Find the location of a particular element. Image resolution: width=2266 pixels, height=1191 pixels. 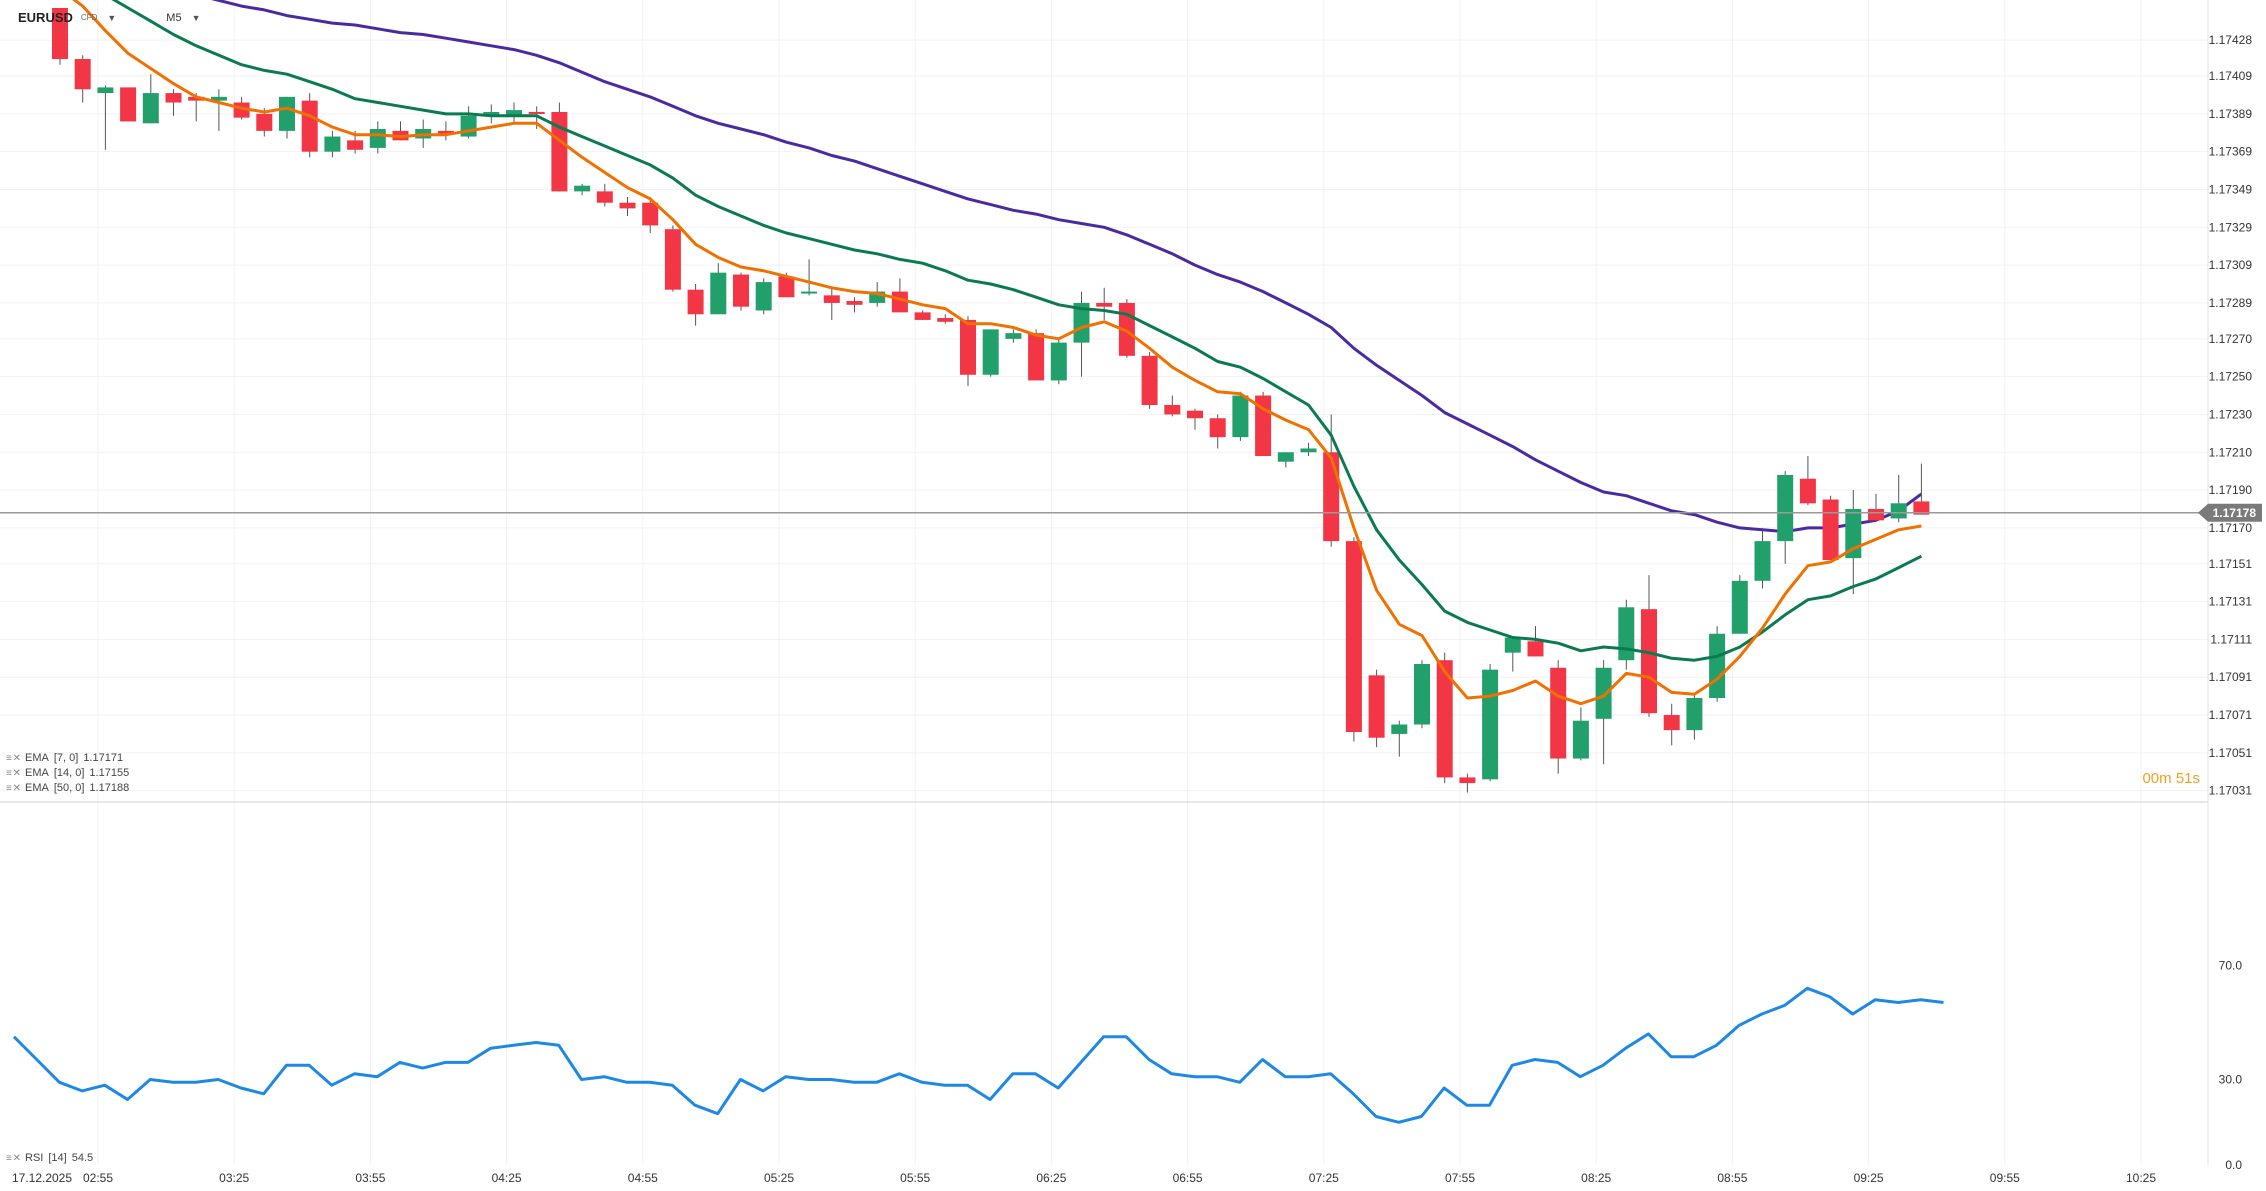

time-tick-label: 05:25 is located at coordinates (779, 1178).